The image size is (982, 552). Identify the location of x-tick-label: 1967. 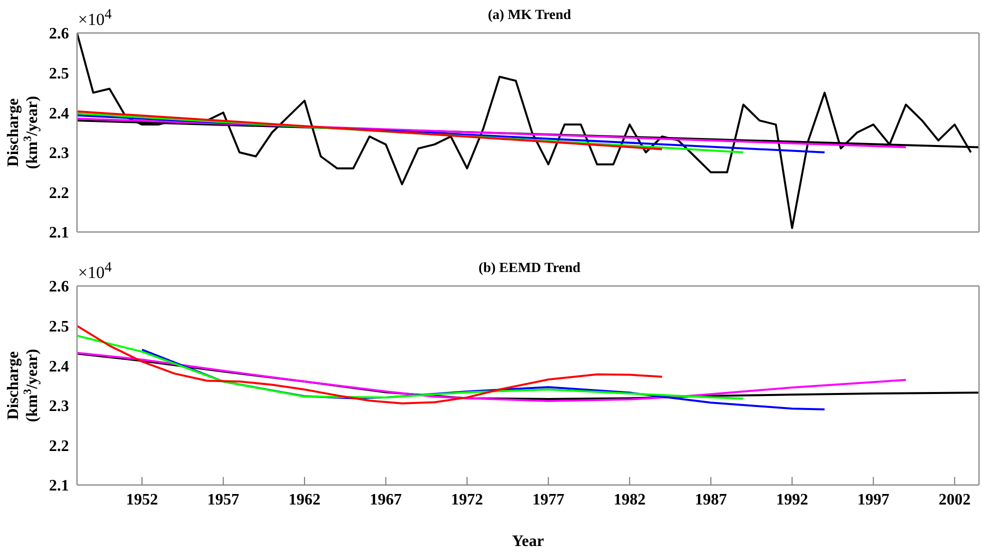
(386, 499).